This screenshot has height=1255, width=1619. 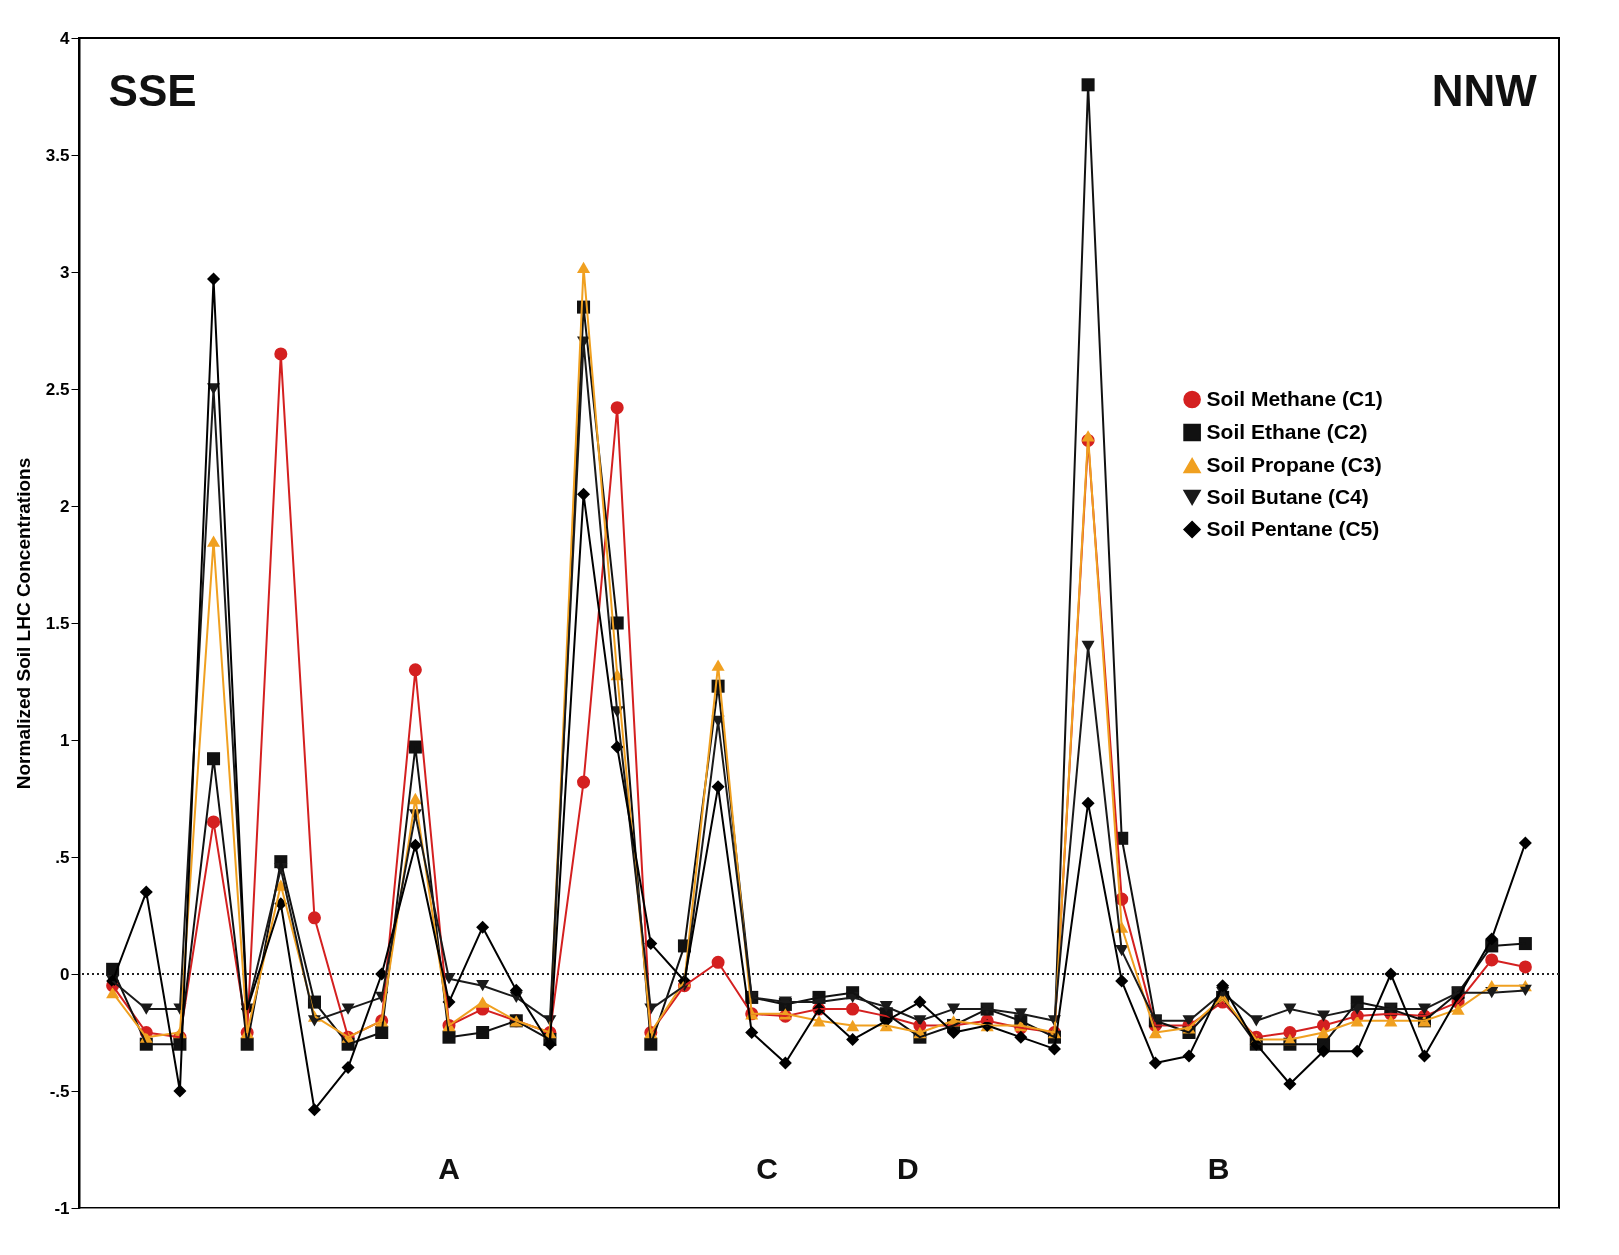 What do you see at coordinates (152, 90) in the screenshot?
I see `annotation: SSE` at bounding box center [152, 90].